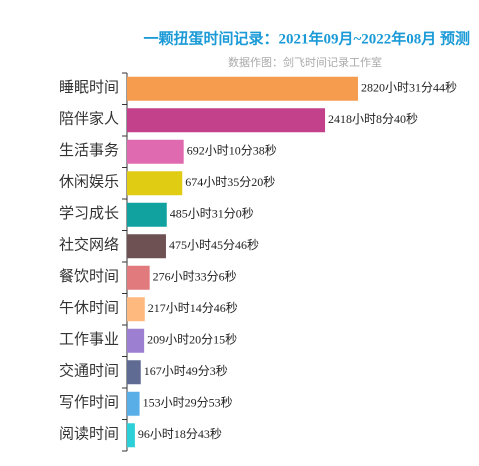 This screenshot has width=479, height=466. What do you see at coordinates (186, 371) in the screenshot?
I see `value-label: 167小时49分3秒` at bounding box center [186, 371].